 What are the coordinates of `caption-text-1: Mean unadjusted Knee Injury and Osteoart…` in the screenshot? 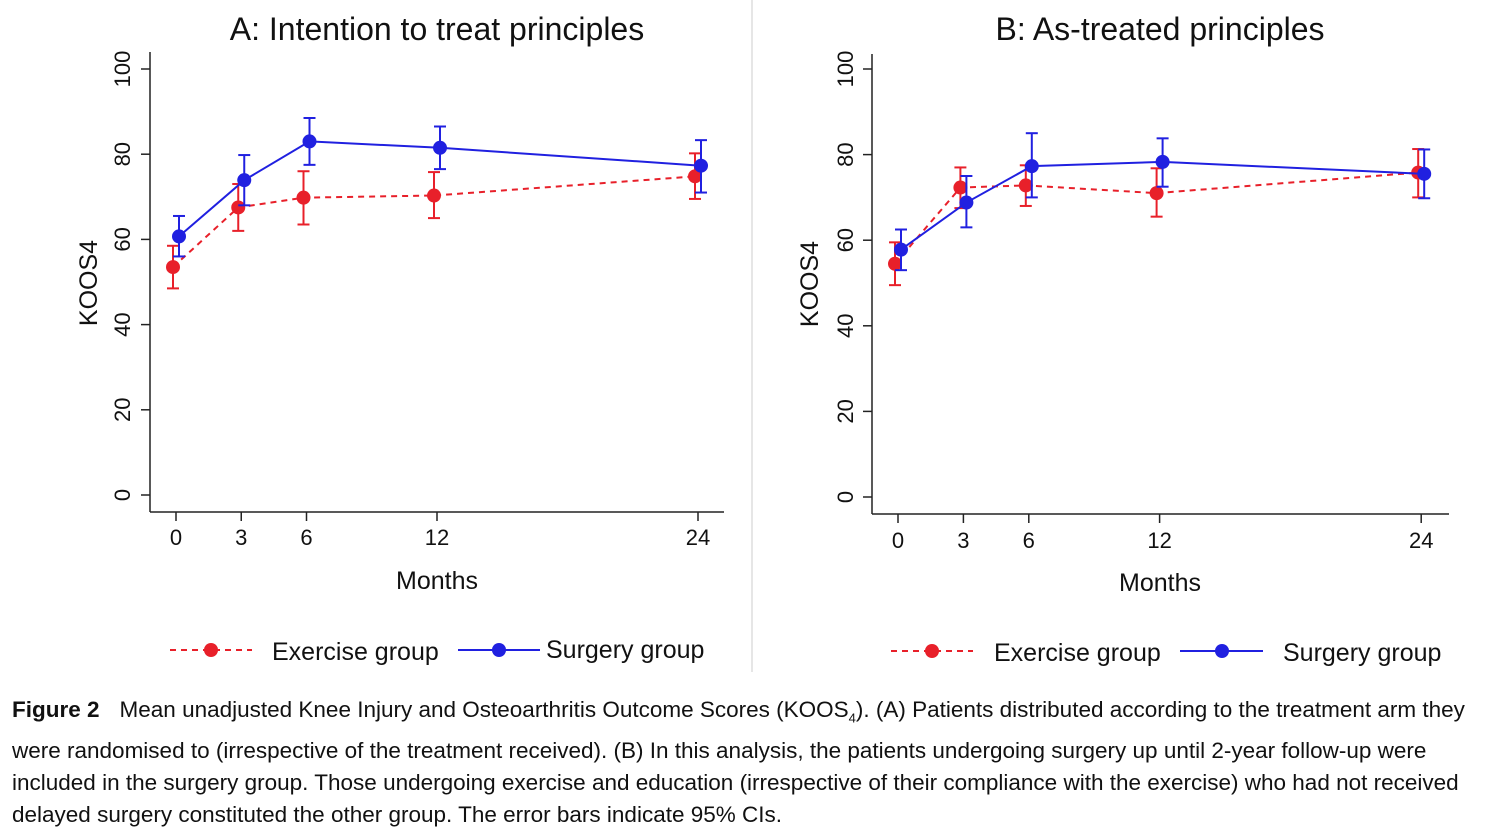 It's located at (484, 709).